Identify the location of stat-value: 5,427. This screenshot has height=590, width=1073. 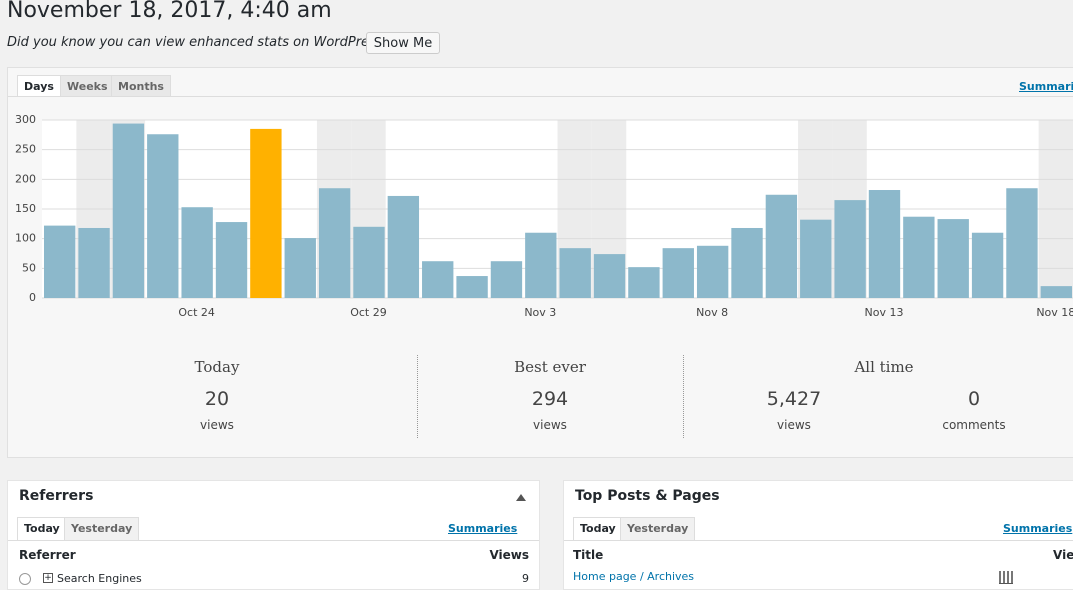
(794, 399).